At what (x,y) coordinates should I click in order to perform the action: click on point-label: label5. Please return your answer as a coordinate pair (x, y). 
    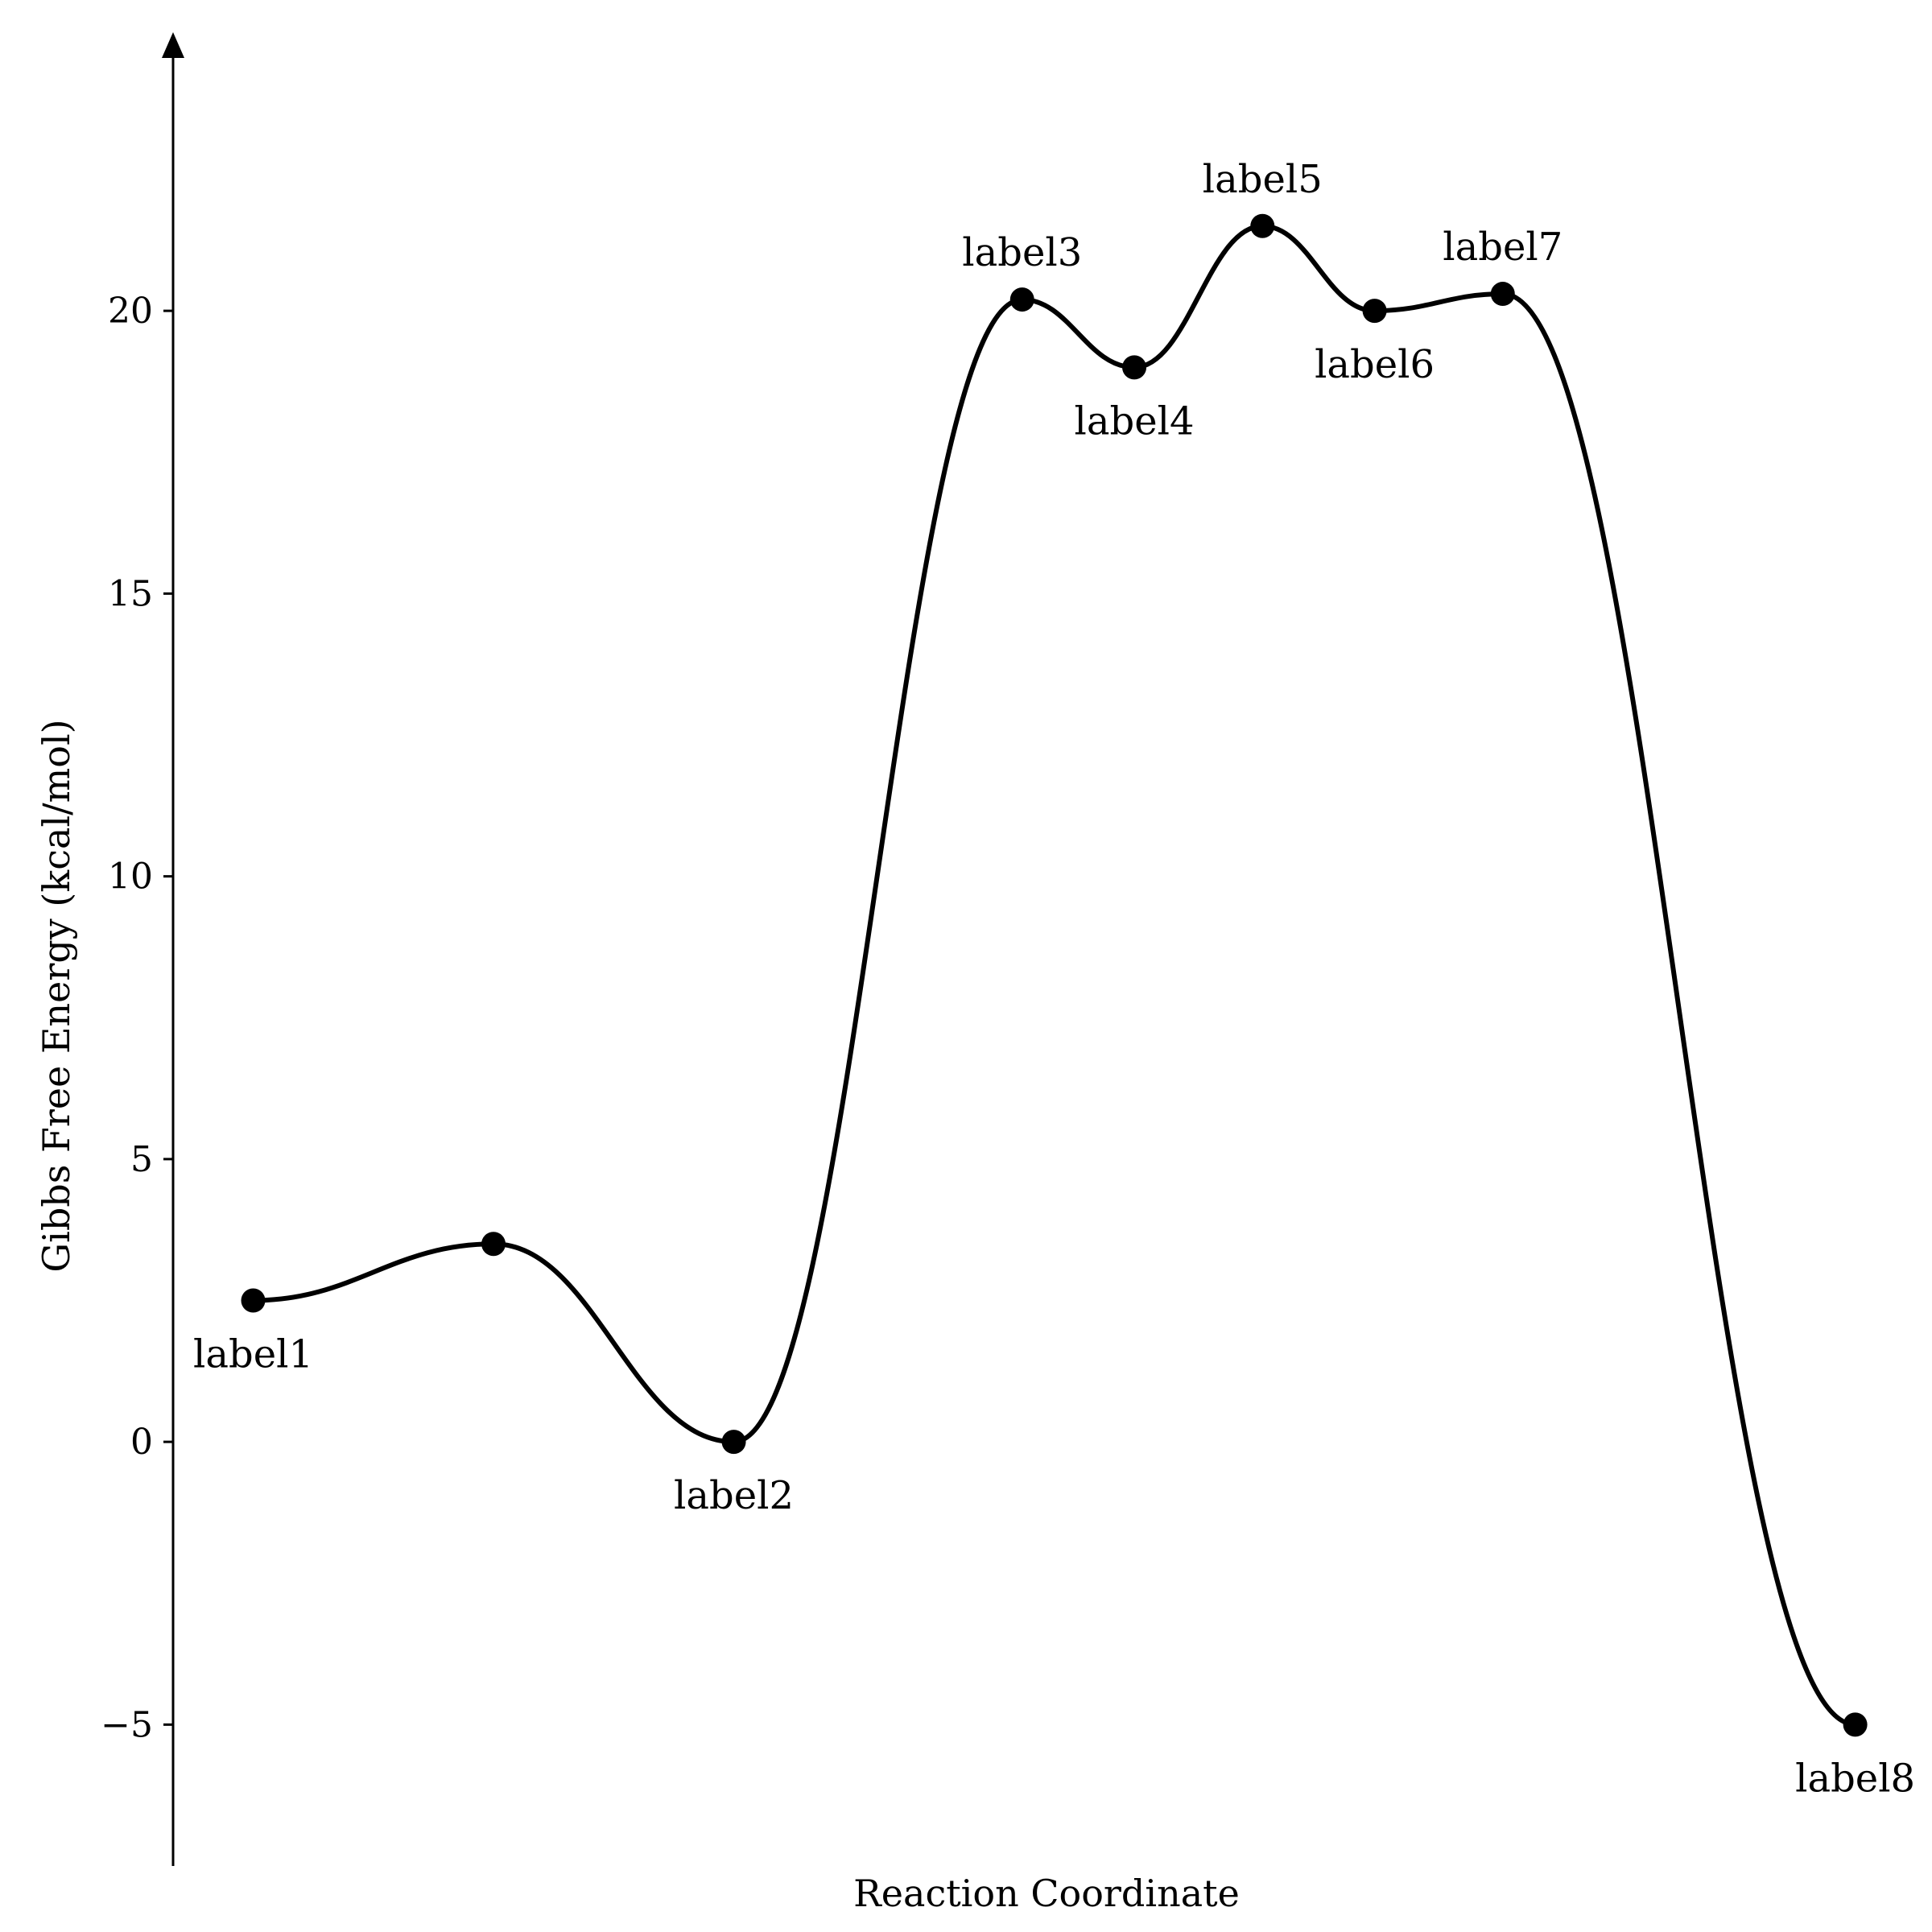
    Looking at the image, I should click on (1263, 179).